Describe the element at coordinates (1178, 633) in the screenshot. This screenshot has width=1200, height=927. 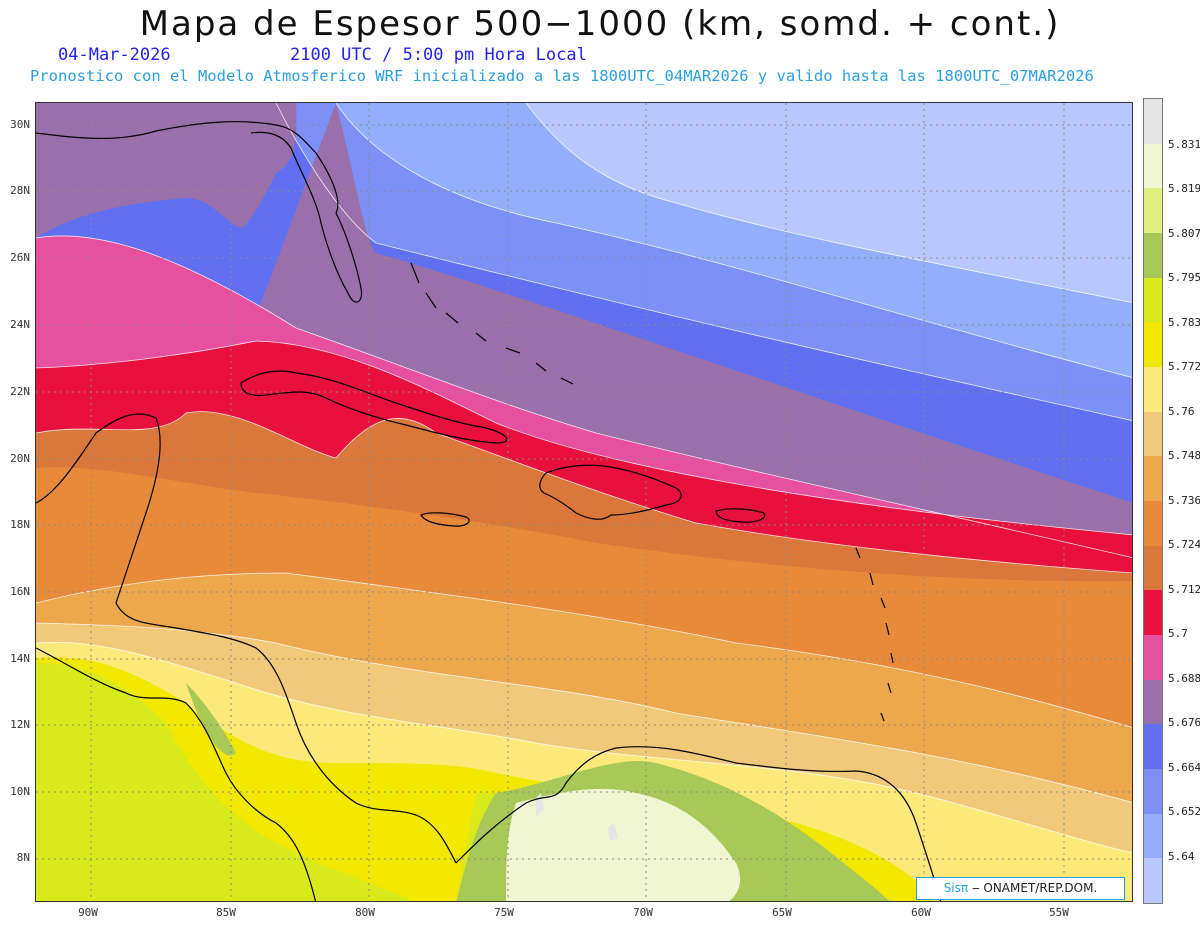
I see `colorbar-label: 5.7` at that location.